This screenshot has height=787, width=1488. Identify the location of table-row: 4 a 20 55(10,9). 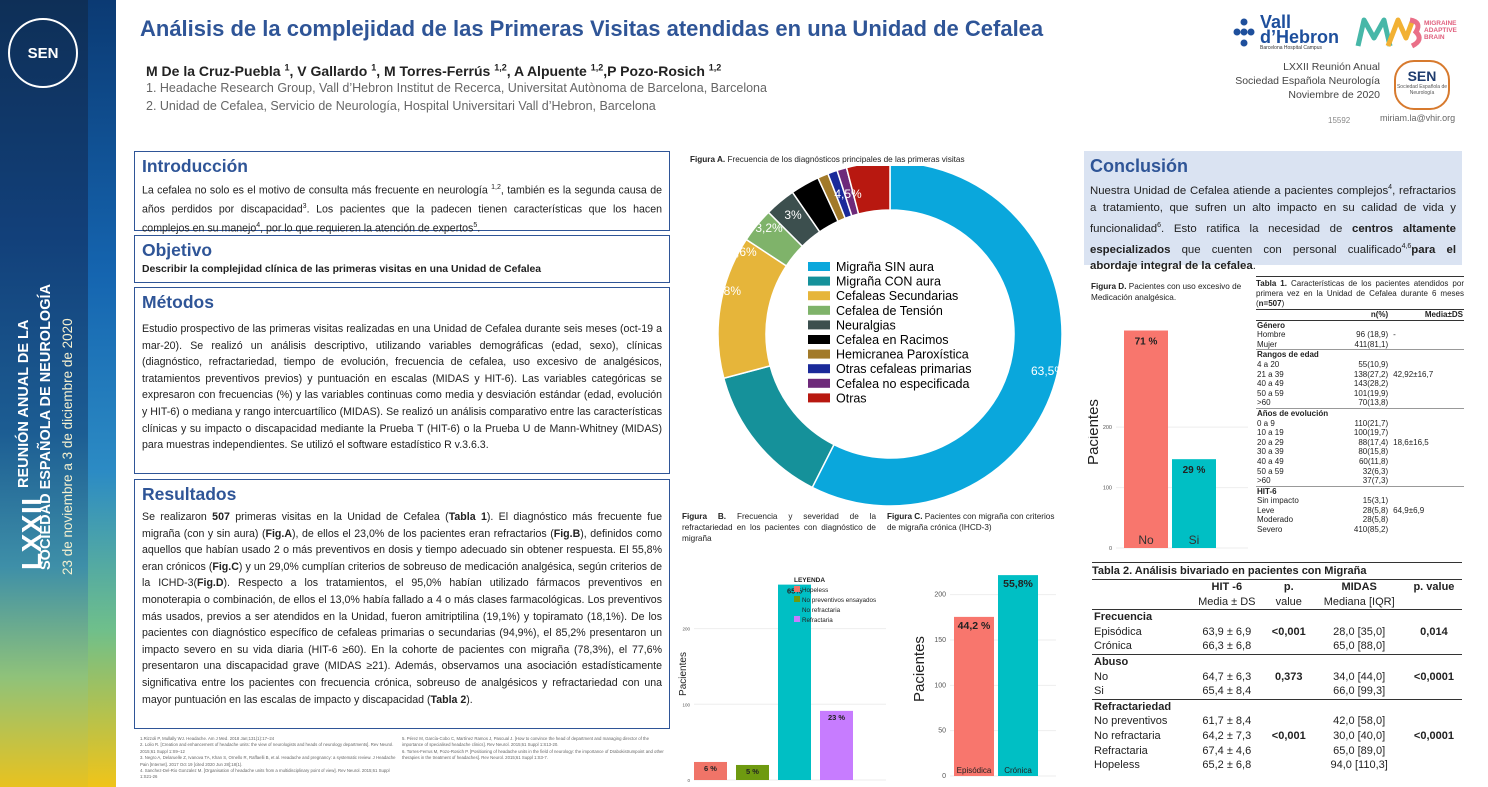
(1323, 364).